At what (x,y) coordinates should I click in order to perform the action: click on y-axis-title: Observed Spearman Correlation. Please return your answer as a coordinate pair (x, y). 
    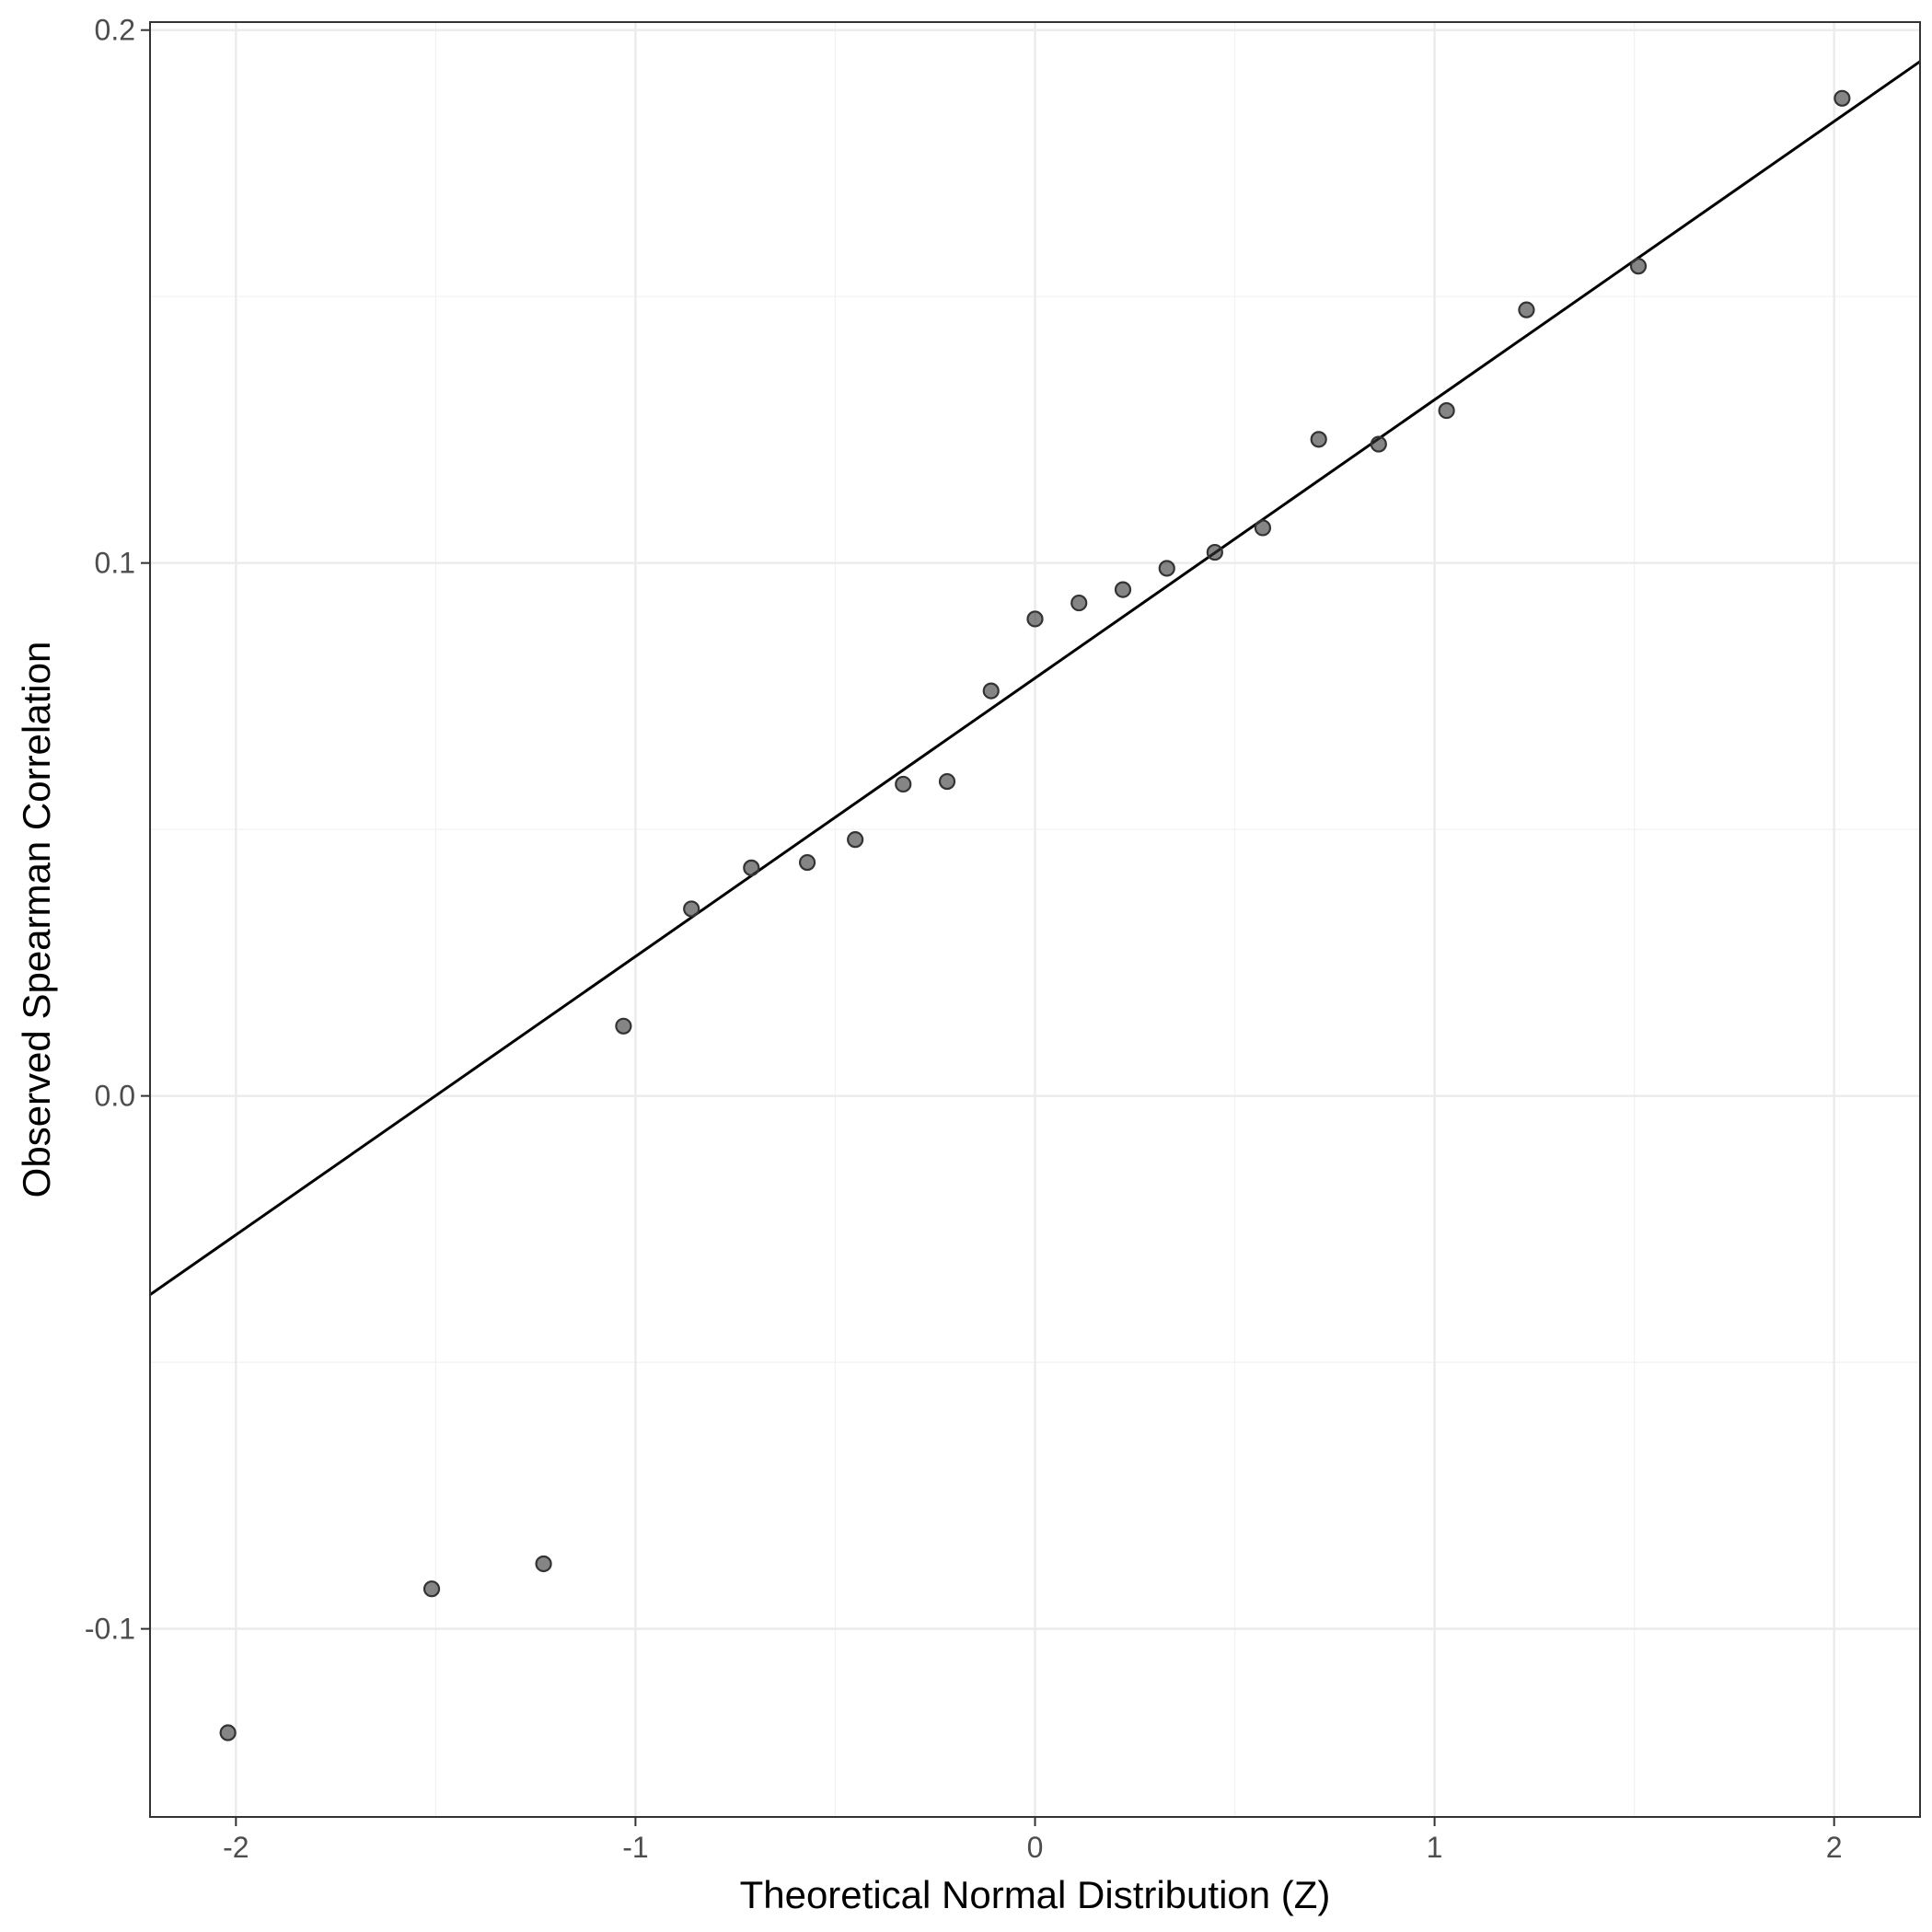
    Looking at the image, I should click on (37, 920).